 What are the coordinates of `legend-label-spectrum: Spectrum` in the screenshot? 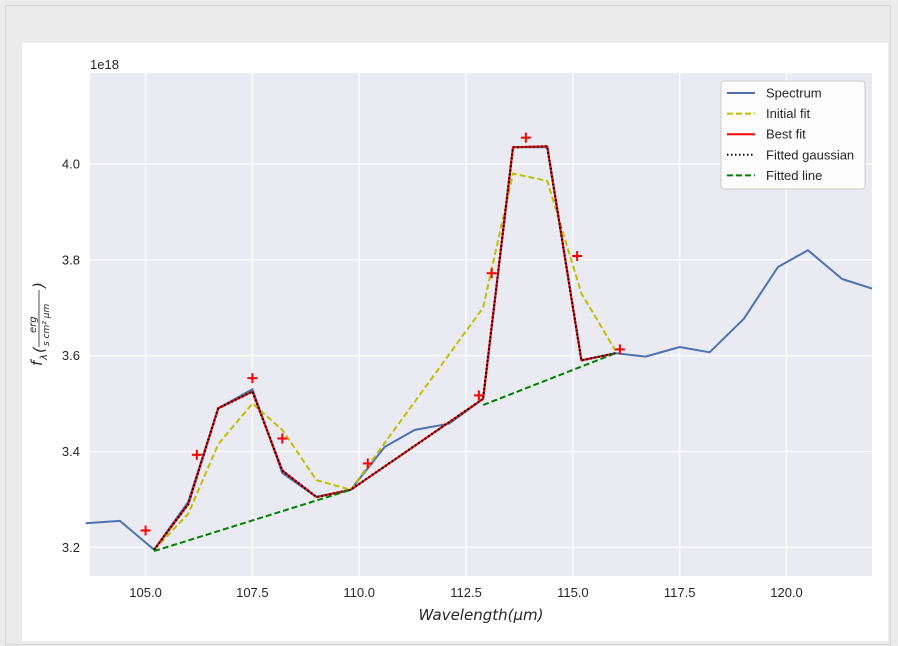 It's located at (794, 93).